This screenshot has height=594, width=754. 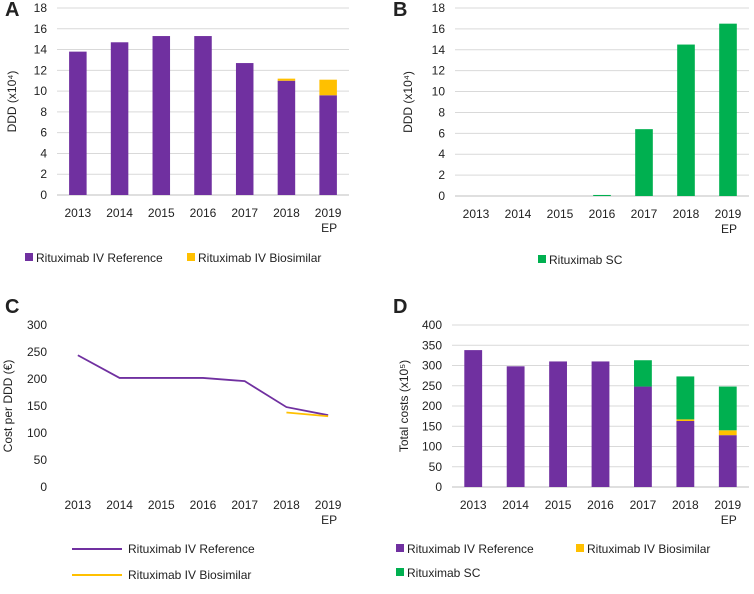 What do you see at coordinates (432, 345) in the screenshot?
I see `y-tick-label: 350` at bounding box center [432, 345].